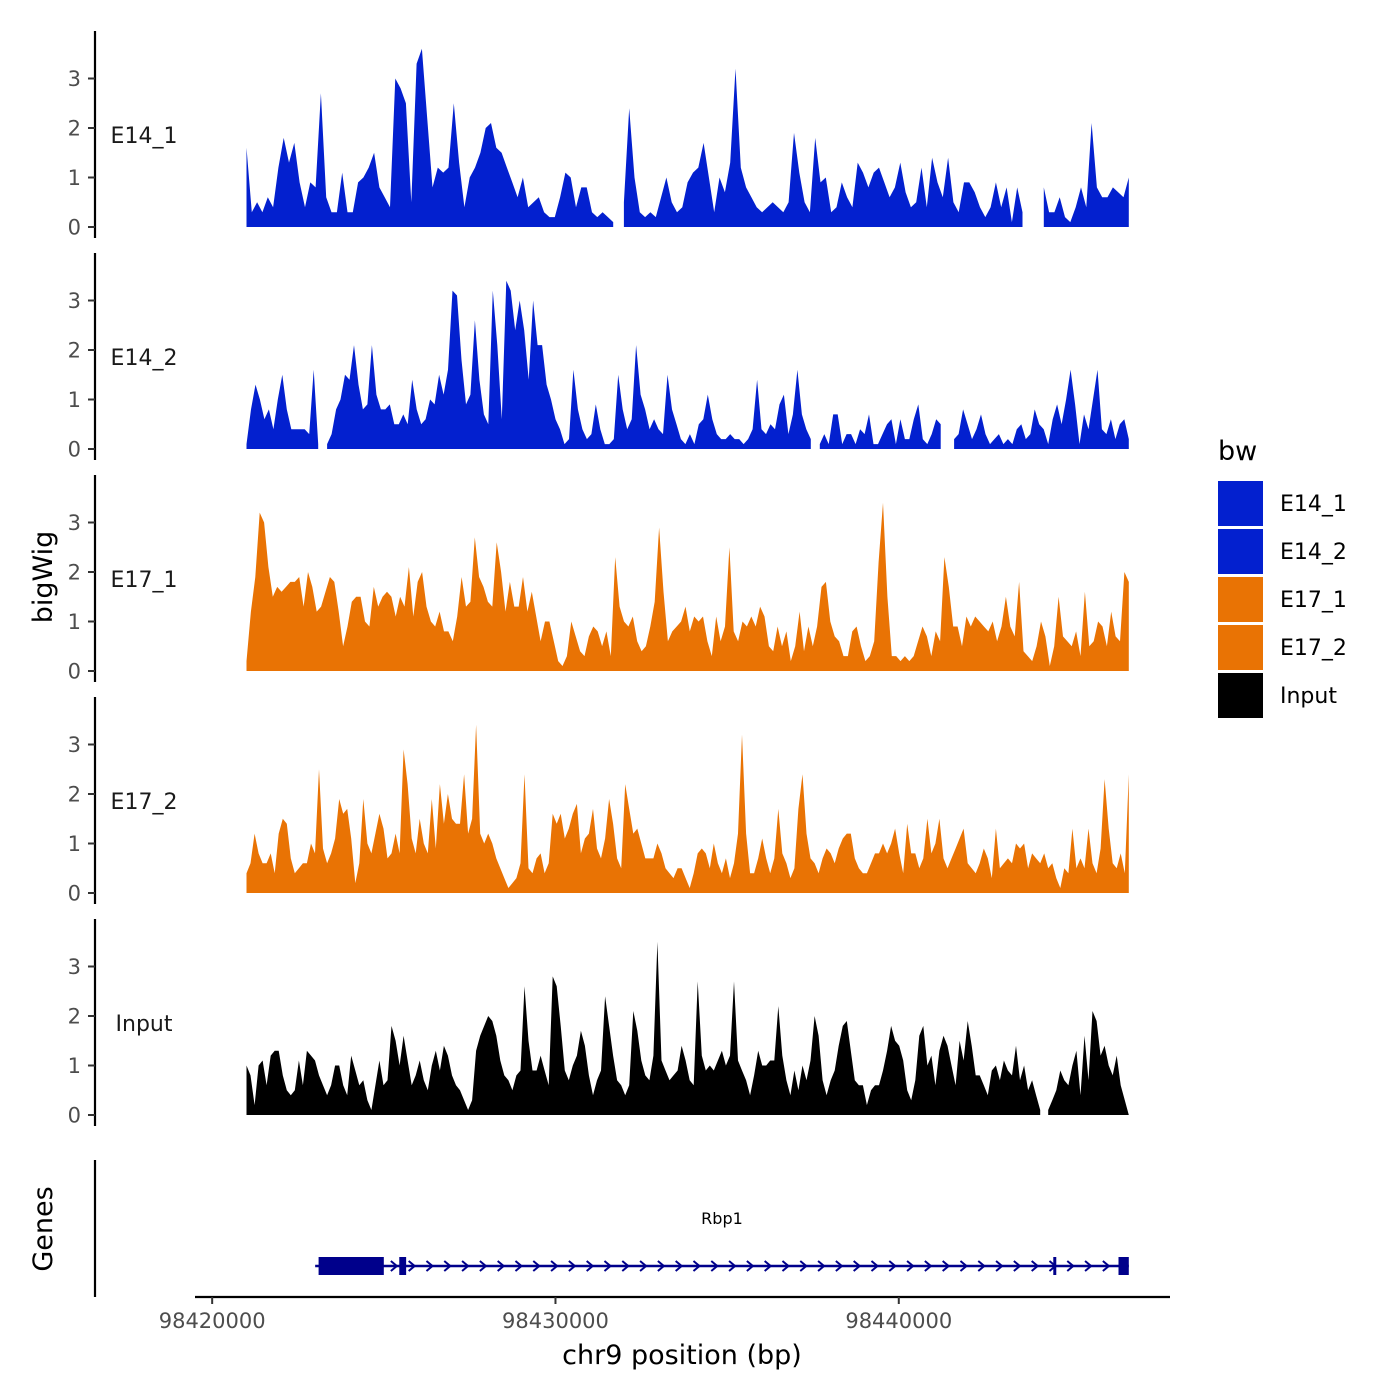 The height and width of the screenshot is (1400, 1400). Describe the element at coordinates (555, 1321) in the screenshot. I see `x-tick-label: 98430000` at that location.